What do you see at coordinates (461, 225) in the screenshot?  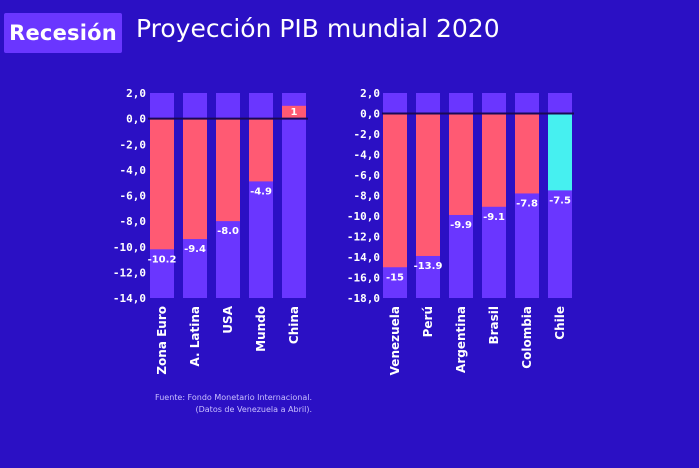 I see `data-label: -9.9` at bounding box center [461, 225].